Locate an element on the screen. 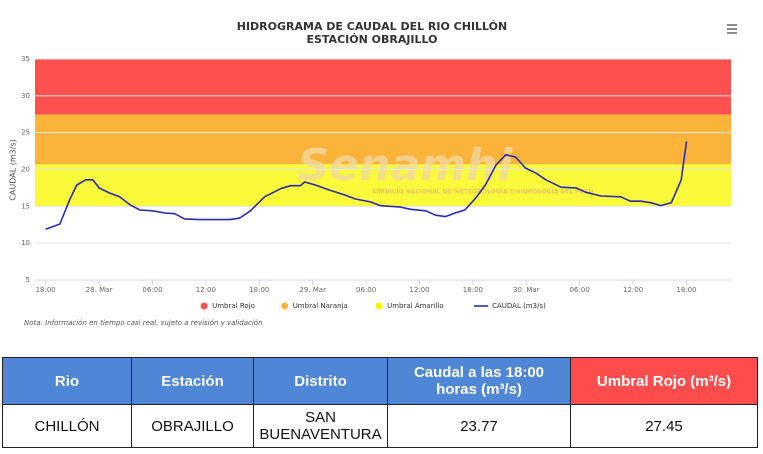 The image size is (763, 454). legend-label: Umbral Amarillo is located at coordinates (415, 306).